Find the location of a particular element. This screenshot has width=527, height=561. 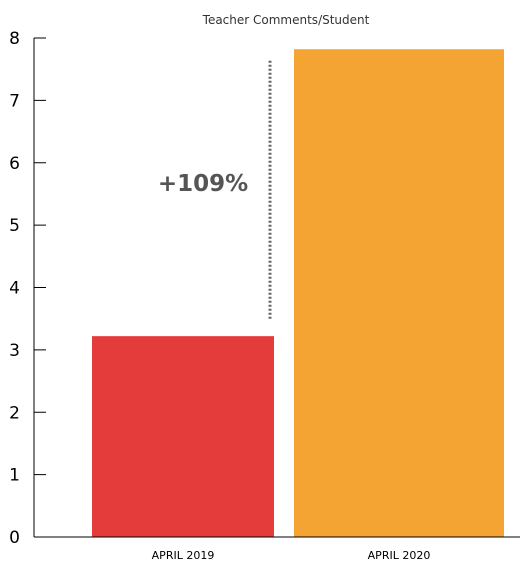

change-annotation: +109% is located at coordinates (203, 184).